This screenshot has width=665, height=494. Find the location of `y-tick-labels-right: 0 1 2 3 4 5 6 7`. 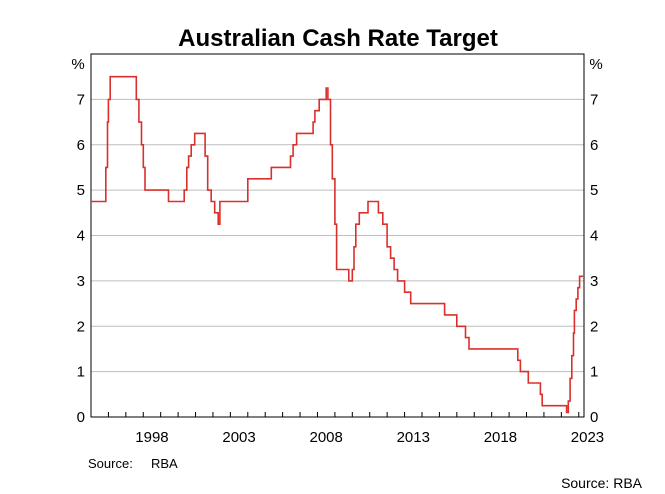

y-tick-labels-right: 0 1 2 3 4 5 6 7 is located at coordinates (594, 258).